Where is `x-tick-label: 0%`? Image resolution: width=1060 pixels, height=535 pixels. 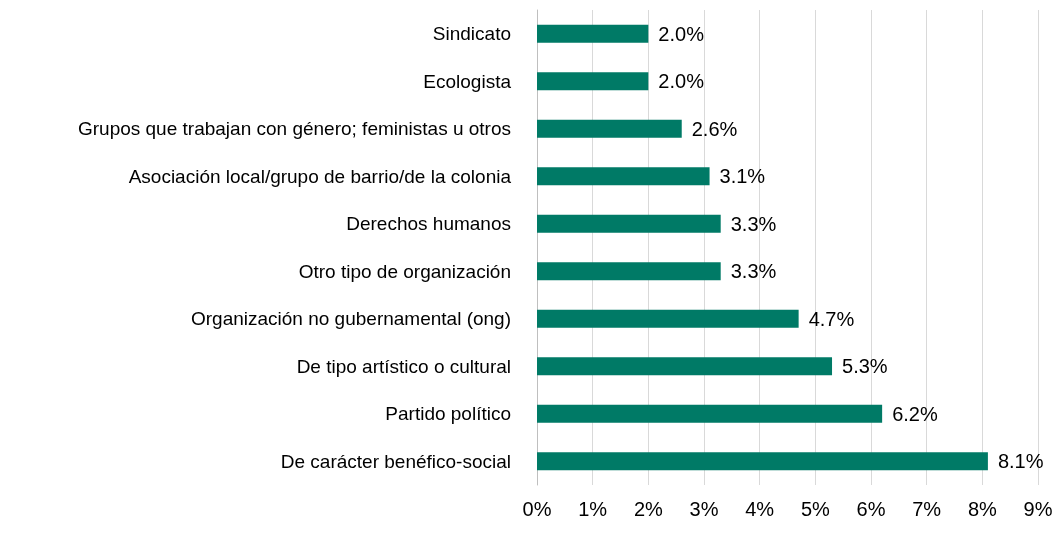
x-tick-label: 0% is located at coordinates (537, 509).